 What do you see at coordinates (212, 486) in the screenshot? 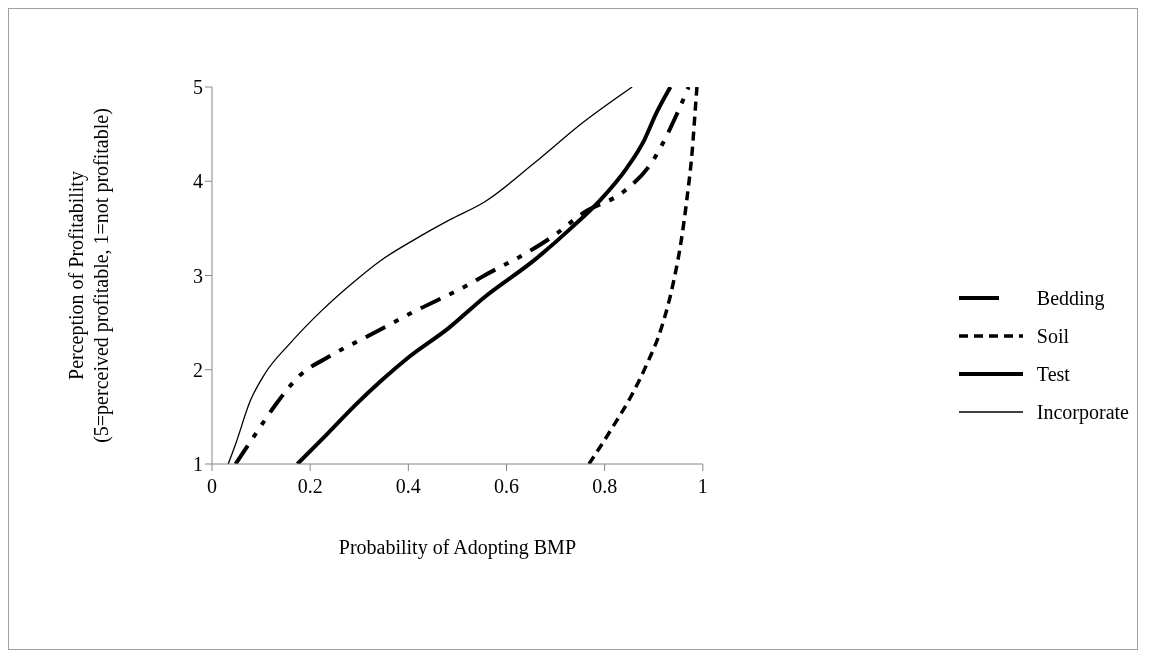
I see `x-tick-label: 0` at bounding box center [212, 486].